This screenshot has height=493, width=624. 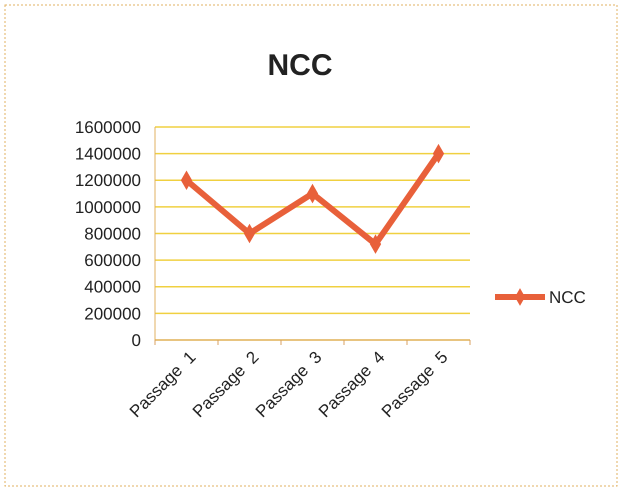 I want to click on y-tick-label: 600000, so click(x=112, y=260).